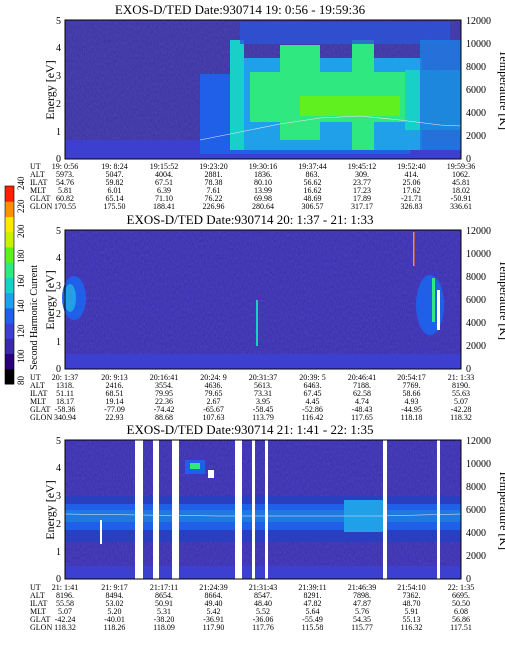  What do you see at coordinates (37, 595) in the screenshot?
I see `orbit-row-label: ALT` at bounding box center [37, 595].